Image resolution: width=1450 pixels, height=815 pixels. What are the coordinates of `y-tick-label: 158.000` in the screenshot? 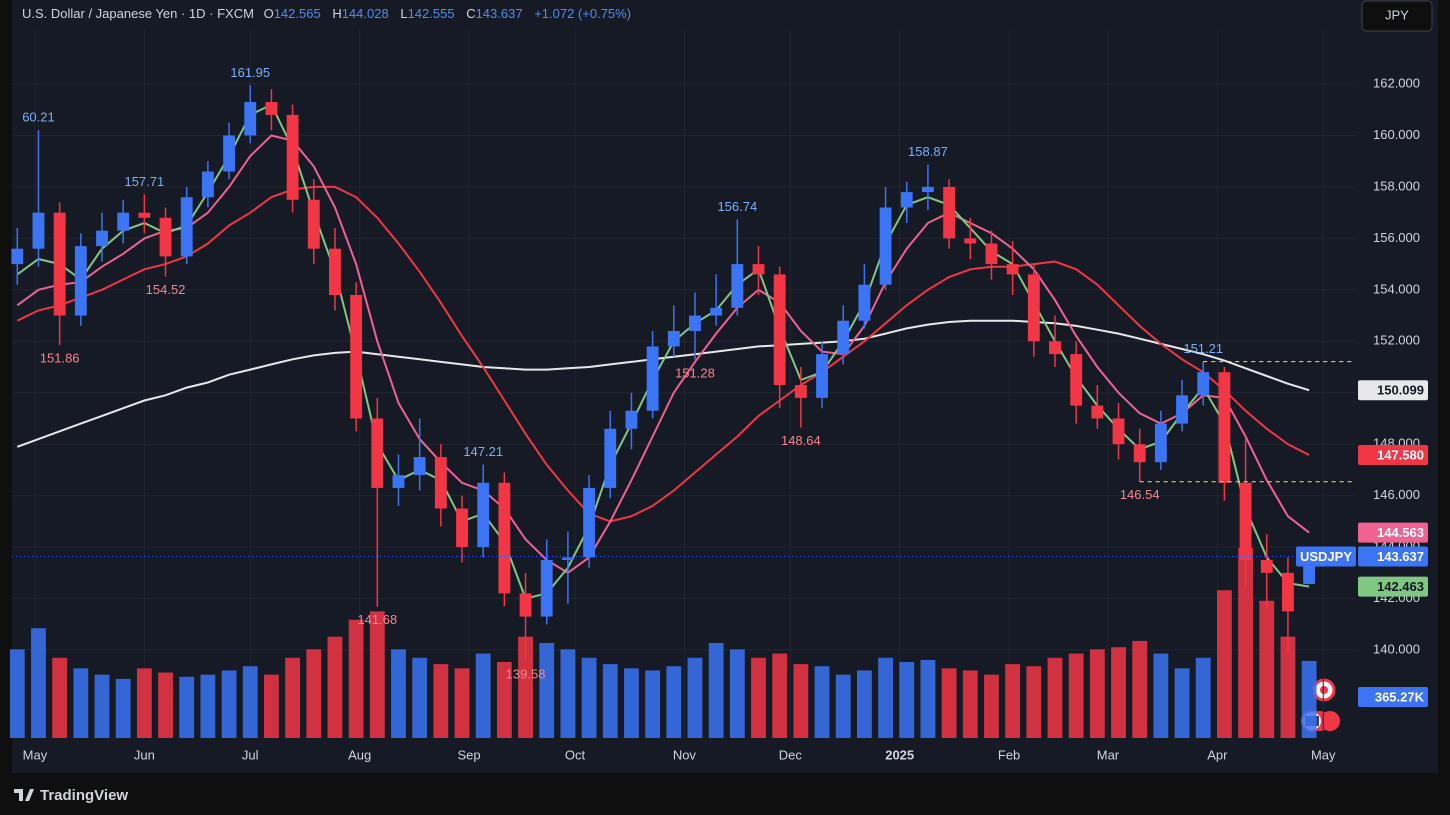 It's located at (1396, 185).